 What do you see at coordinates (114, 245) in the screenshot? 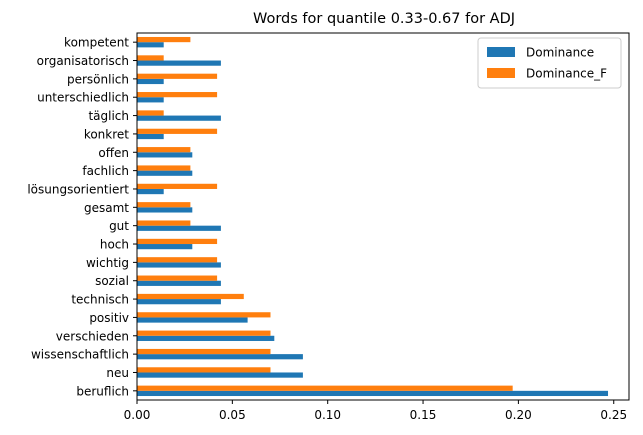
I see `y-tick-label: hoch` at bounding box center [114, 245].